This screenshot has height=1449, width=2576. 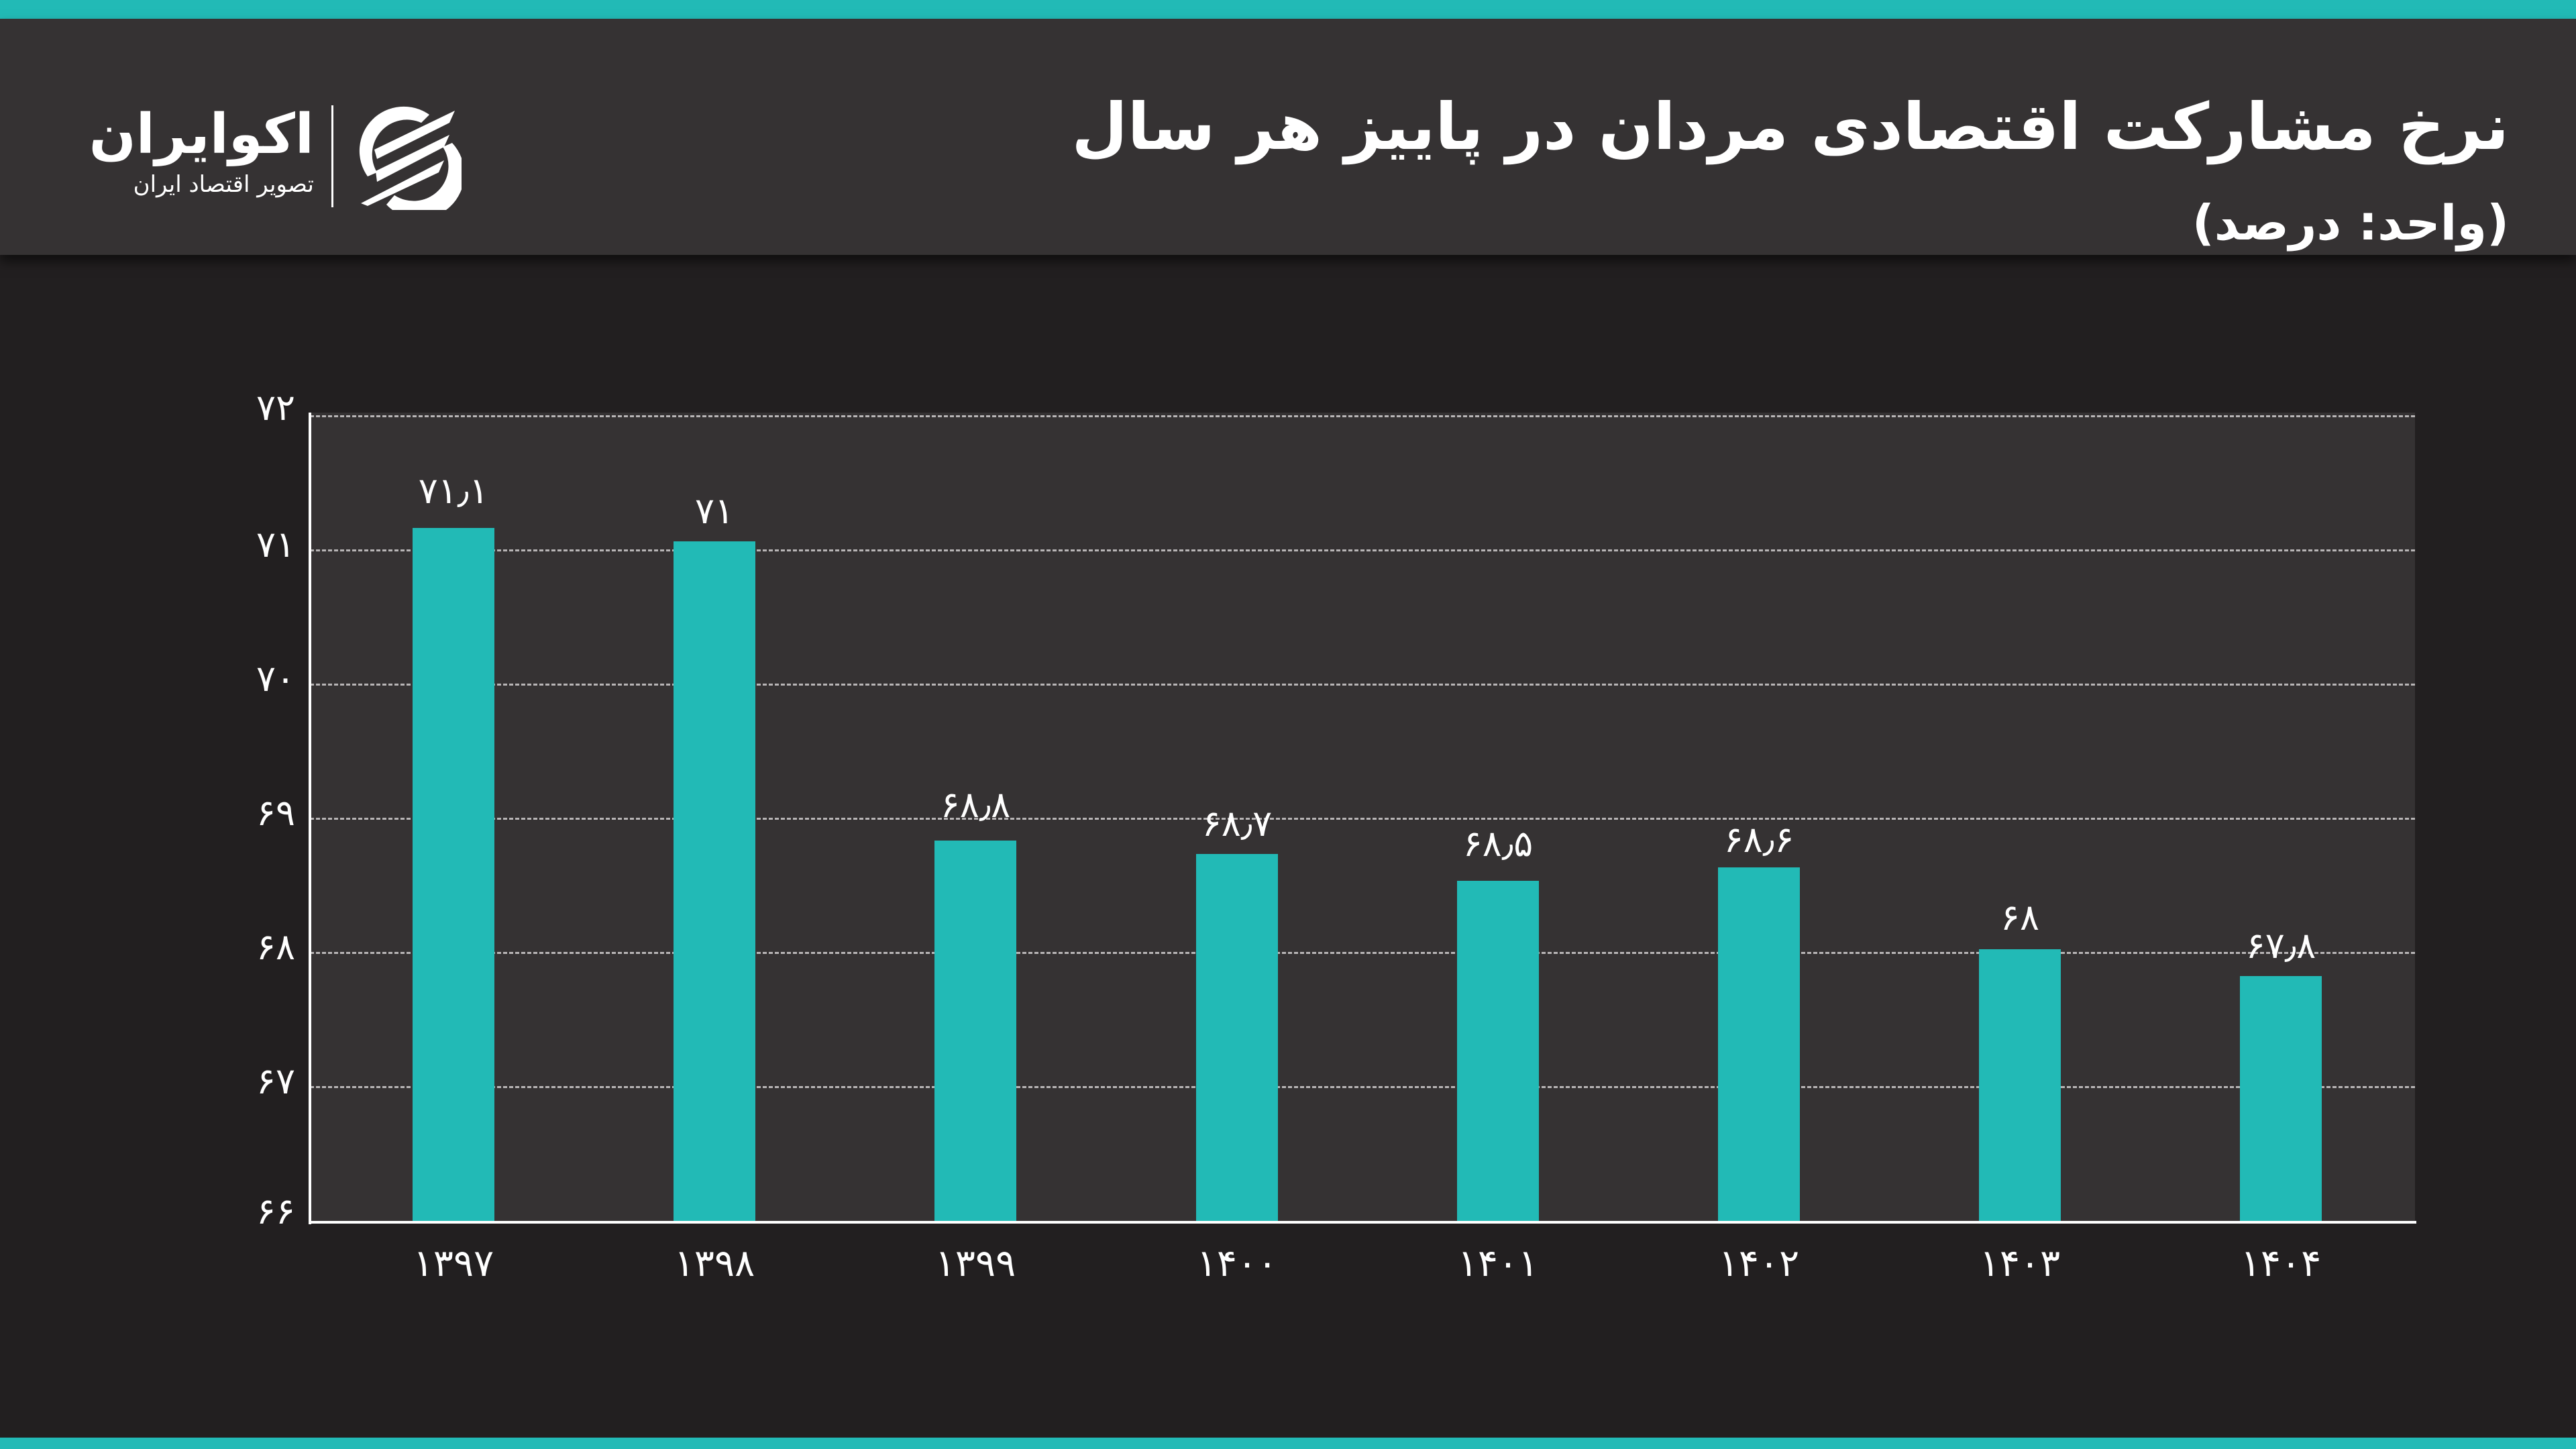 I want to click on bar-value-label: ۶۷٫۸, so click(x=2280, y=945).